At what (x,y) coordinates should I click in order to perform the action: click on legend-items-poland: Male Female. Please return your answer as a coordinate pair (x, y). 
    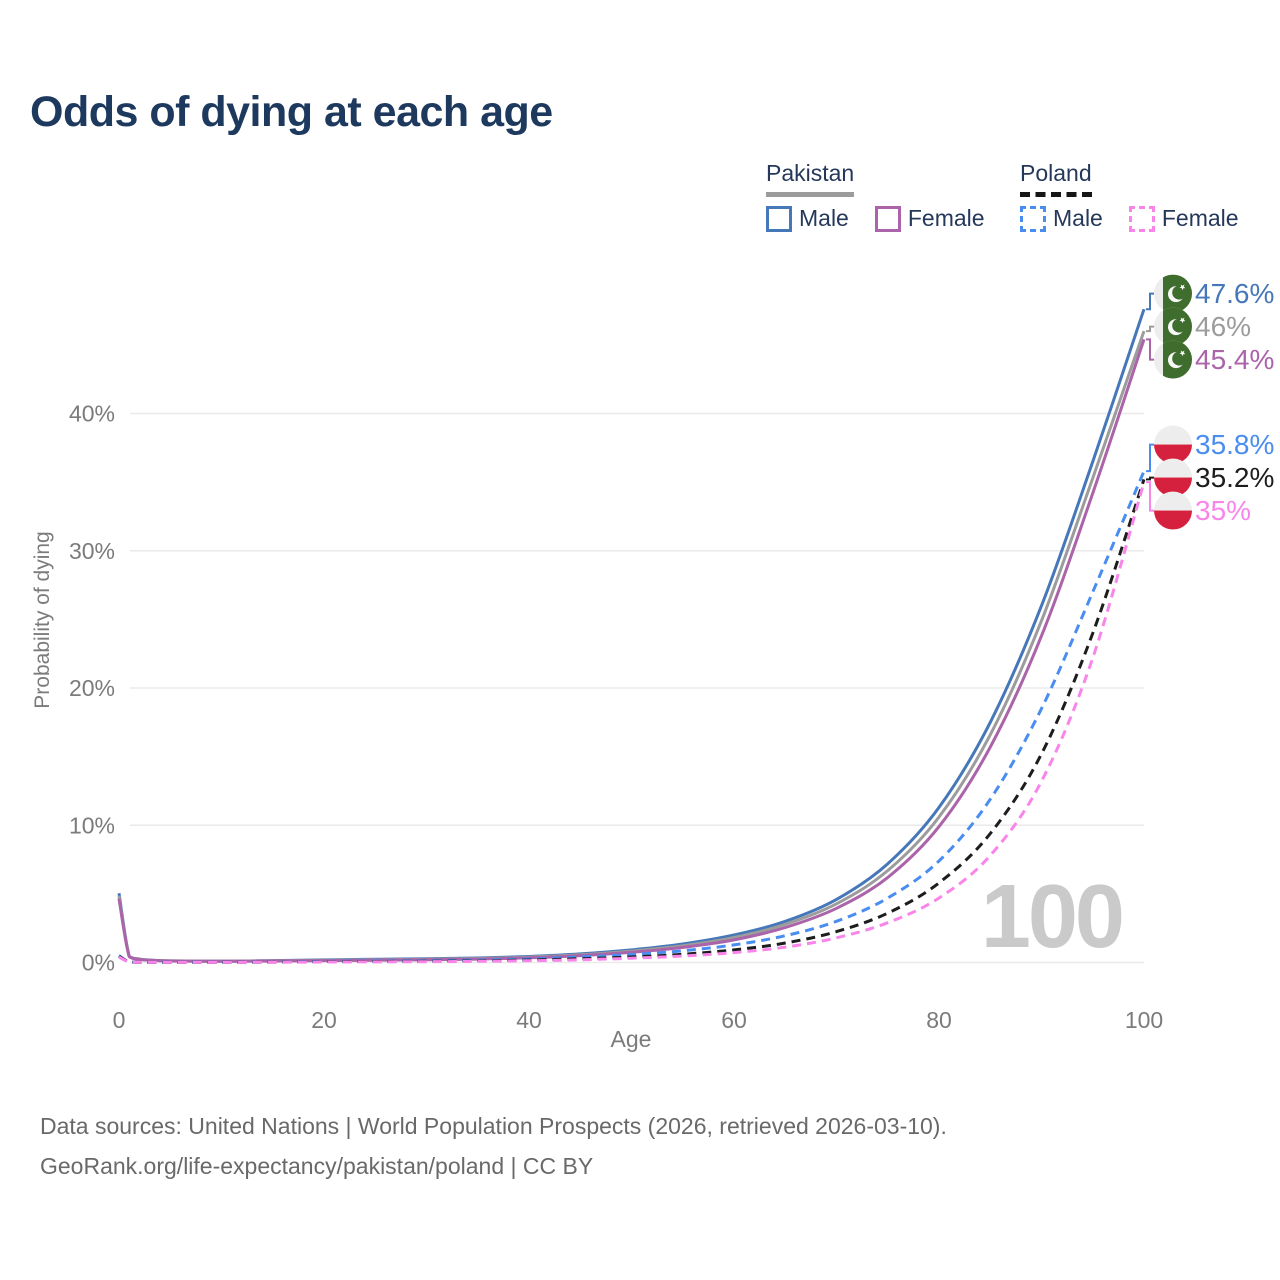
    Looking at the image, I should click on (1129, 218).